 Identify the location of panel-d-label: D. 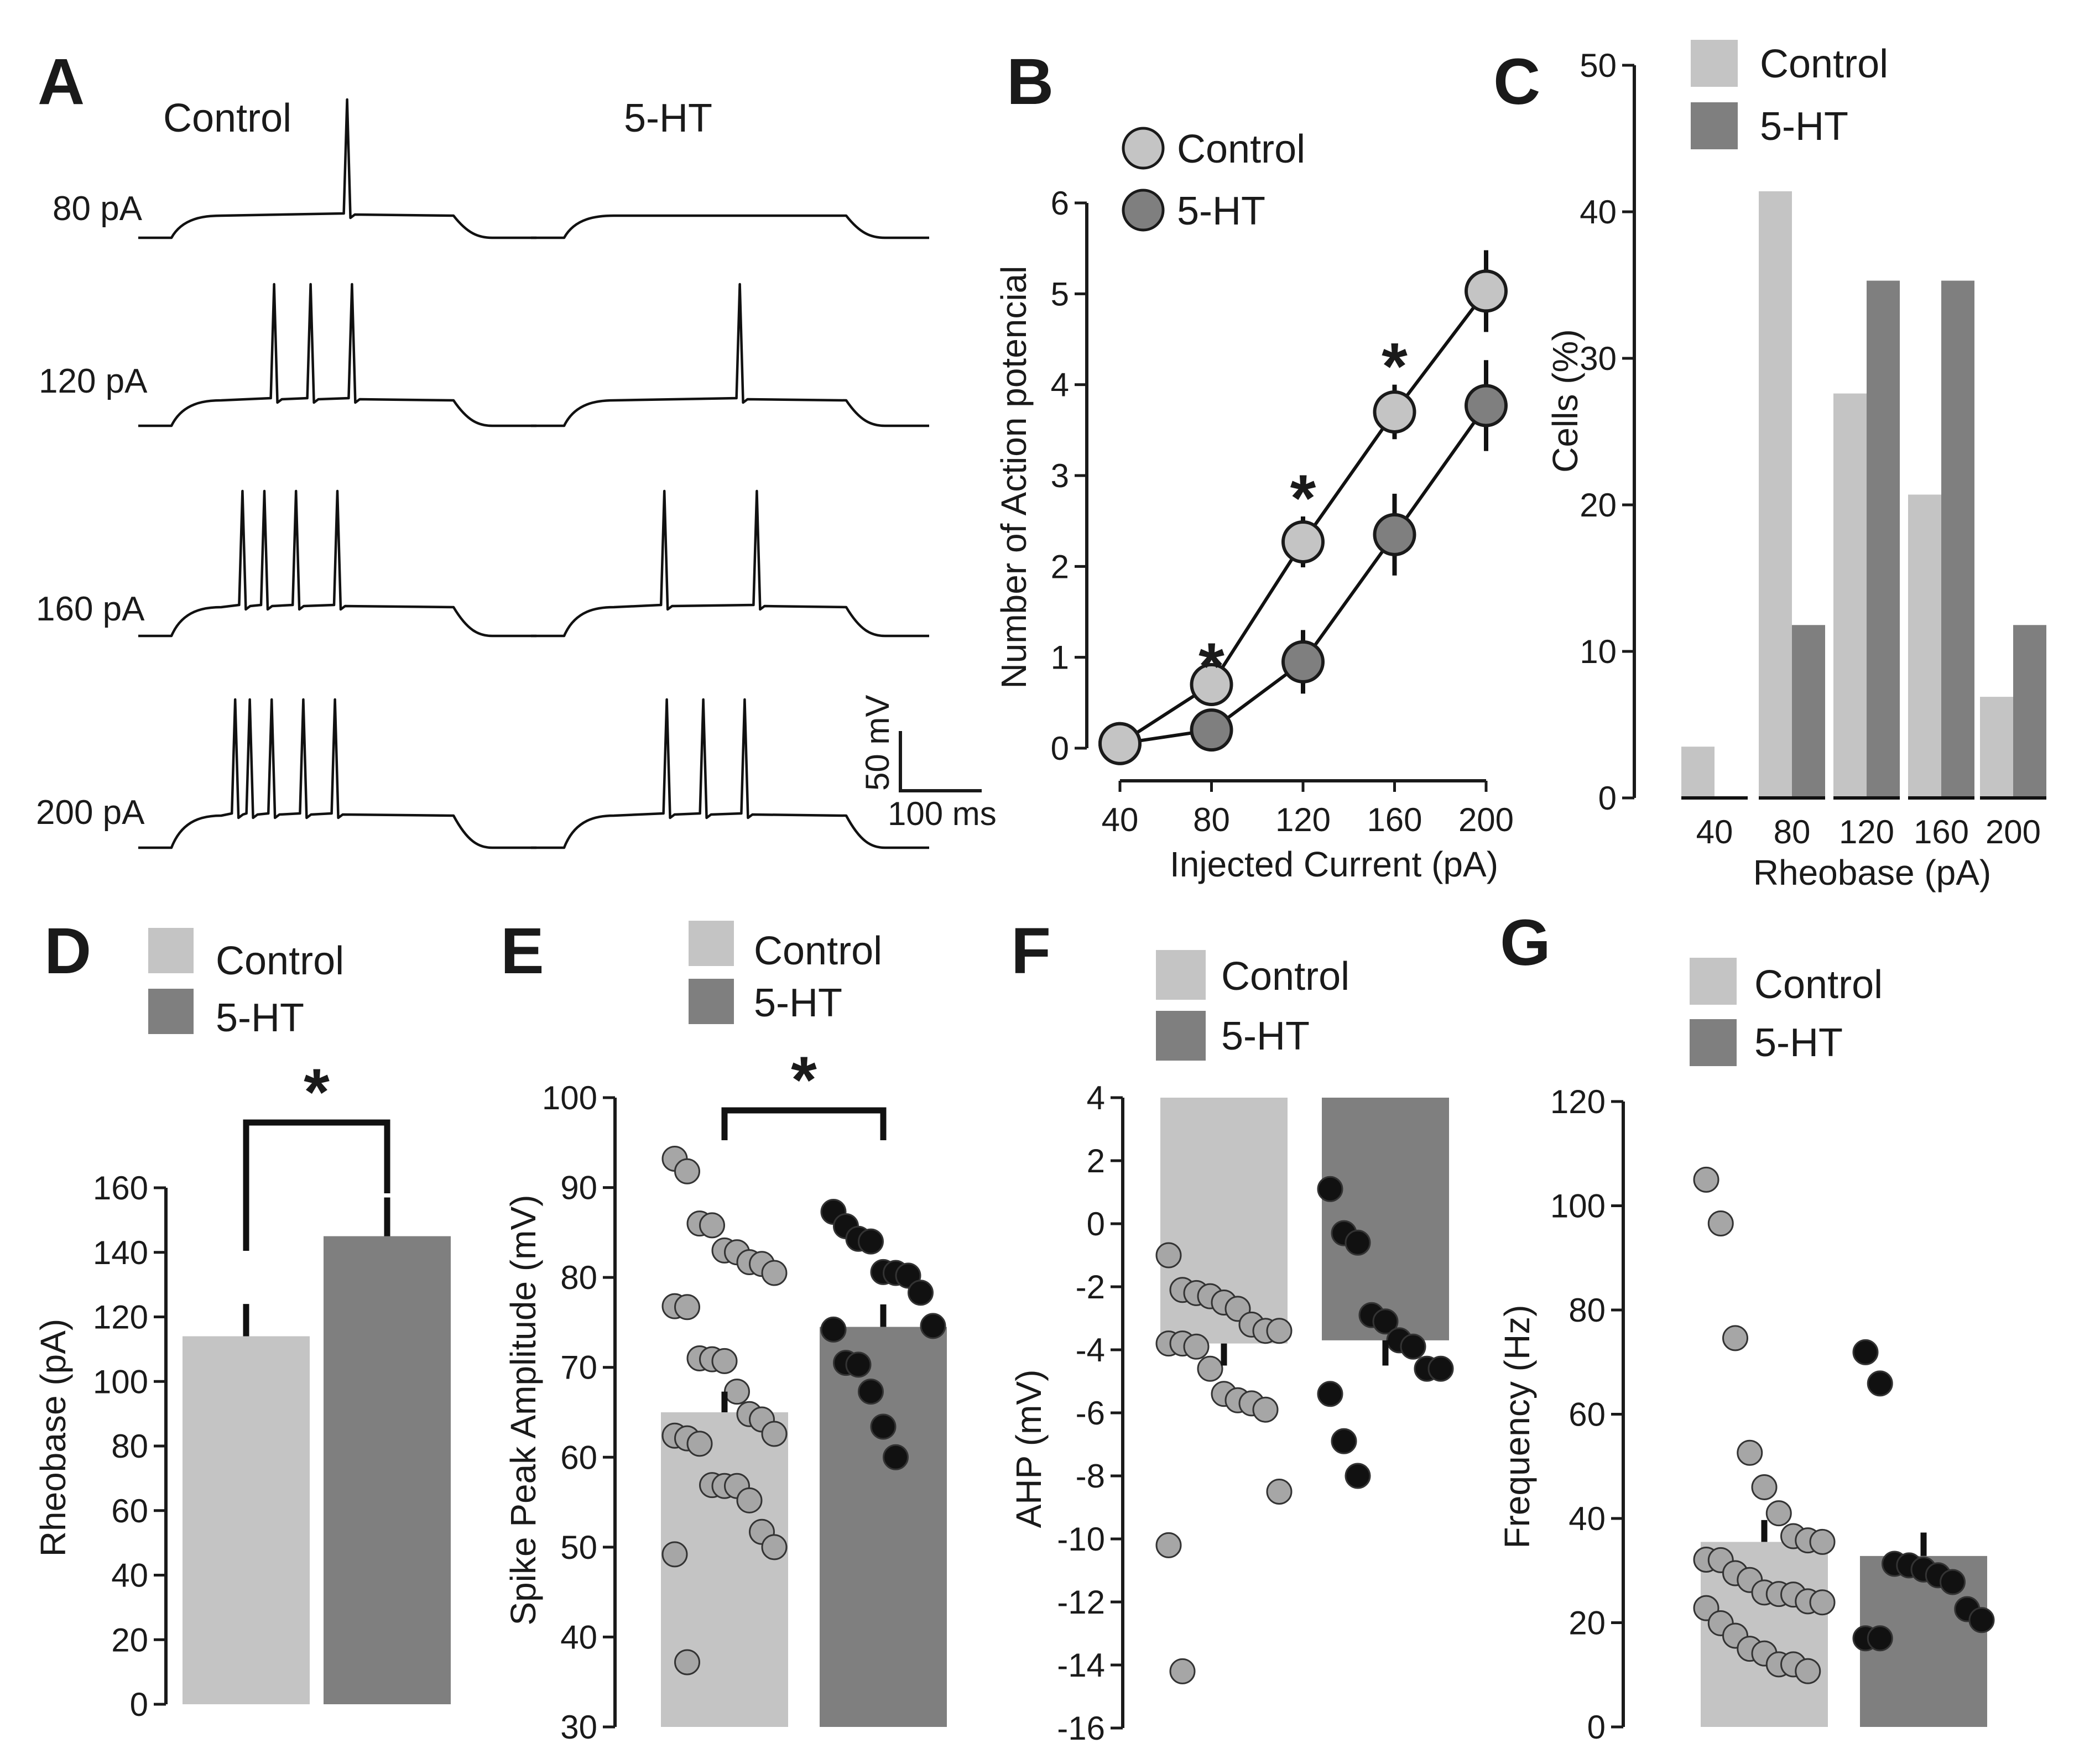
(67, 951).